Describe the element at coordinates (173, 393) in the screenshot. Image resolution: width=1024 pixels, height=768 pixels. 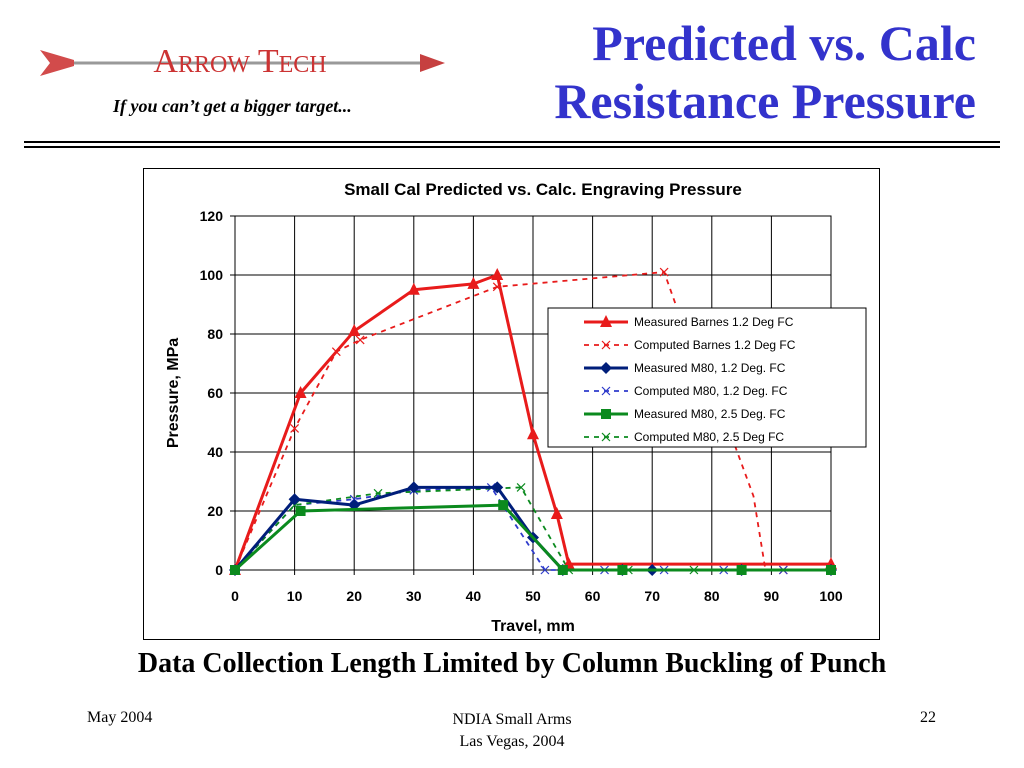
I see `y-axis-label: Pressure, MPa` at that location.